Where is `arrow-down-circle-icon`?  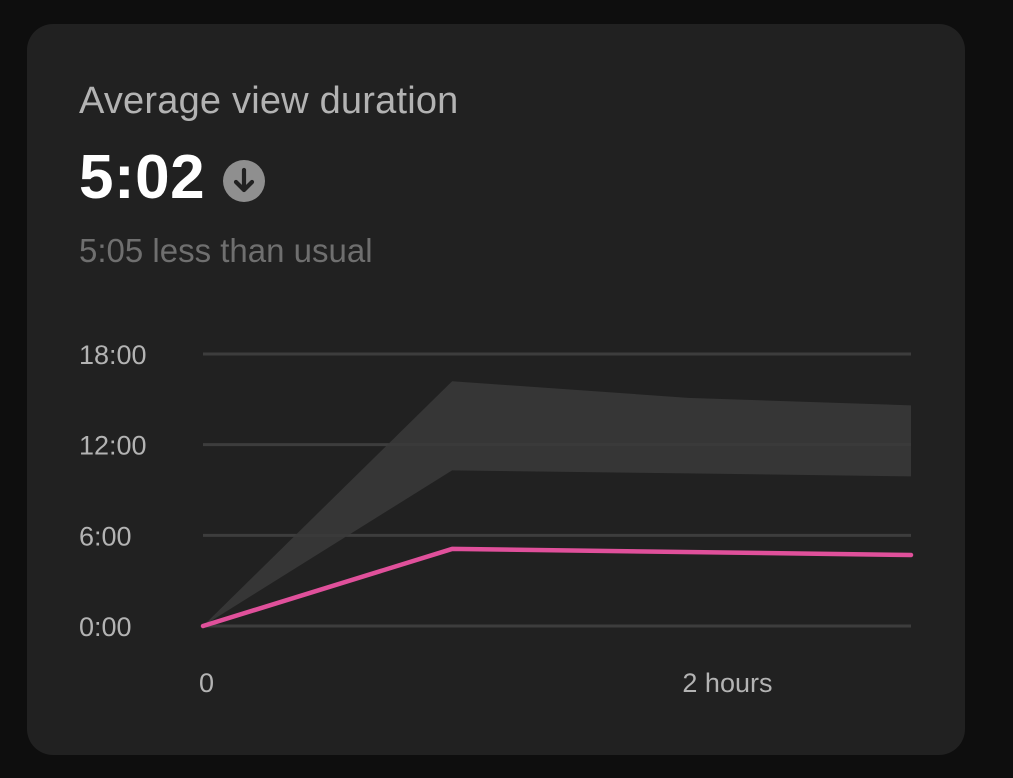 arrow-down-circle-icon is located at coordinates (244, 180).